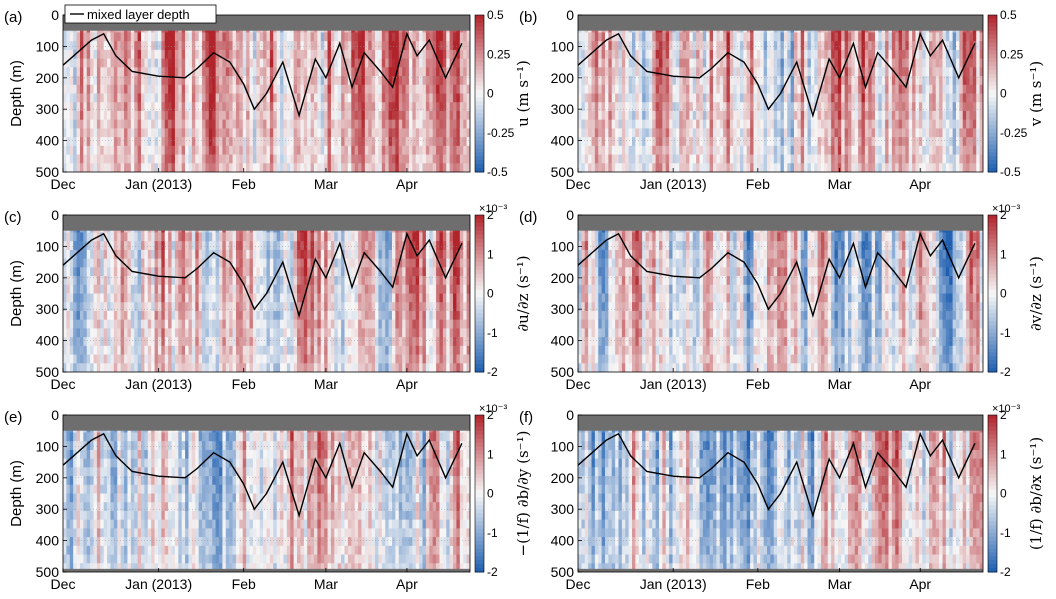 This screenshot has height=599, width=1056. What do you see at coordinates (499, 54) in the screenshot?
I see `colorbar-tick-label: 0.25` at bounding box center [499, 54].